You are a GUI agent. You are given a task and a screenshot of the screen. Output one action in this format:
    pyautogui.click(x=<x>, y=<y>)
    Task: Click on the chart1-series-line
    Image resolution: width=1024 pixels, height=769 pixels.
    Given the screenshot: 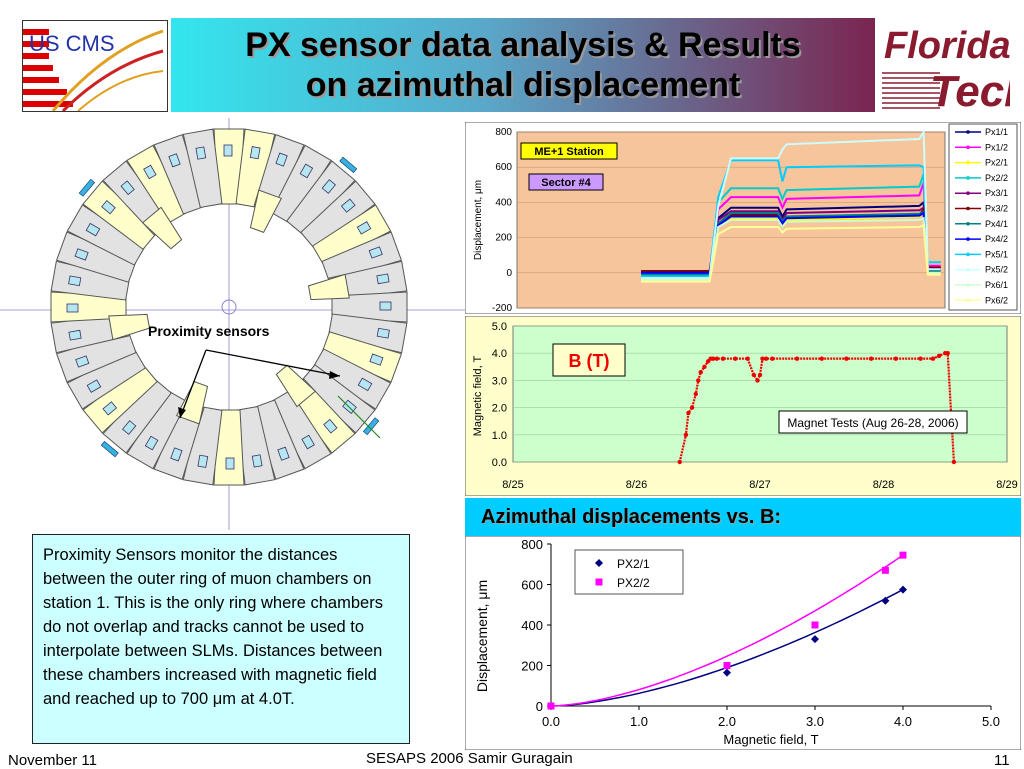 What is the action you would take?
    pyautogui.click(x=791, y=204)
    